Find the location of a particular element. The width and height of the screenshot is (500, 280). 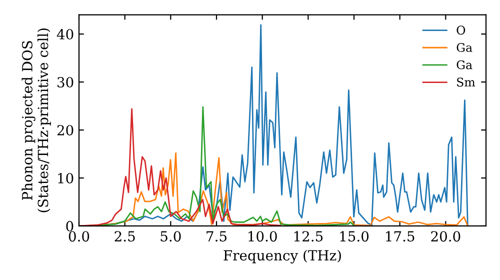

x-tick-label: 5.0 is located at coordinates (170, 236).